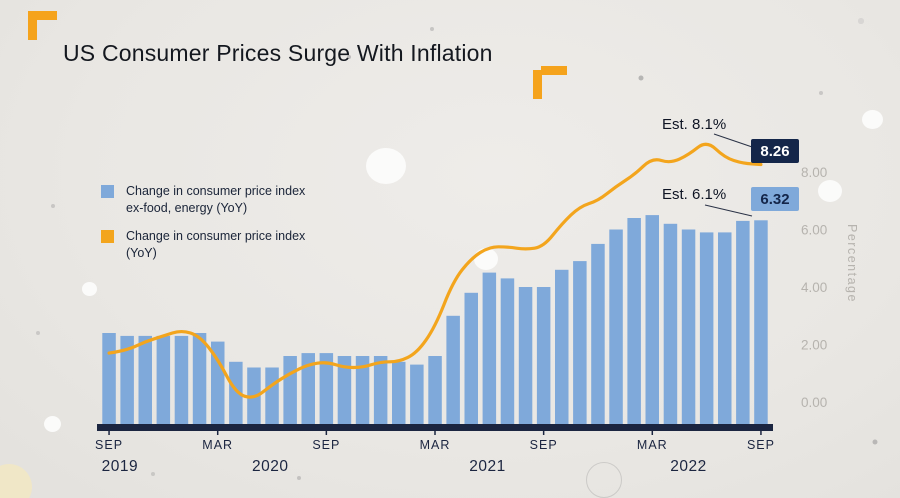 This screenshot has height=498, width=900. What do you see at coordinates (203, 245) in the screenshot?
I see `legend-item-headline-cpi: Change in consumer price index (YoY)` at bounding box center [203, 245].